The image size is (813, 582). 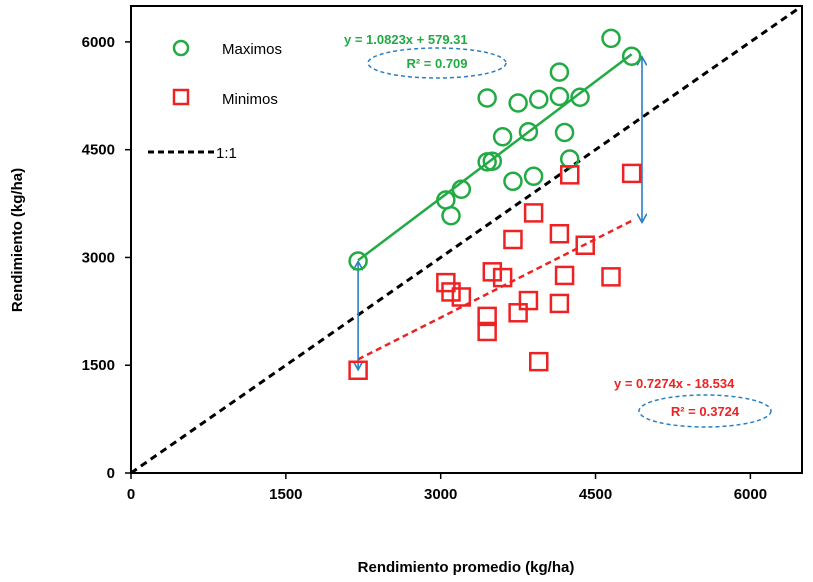 What do you see at coordinates (250, 99) in the screenshot?
I see `legend-label-minimos: Minimos` at bounding box center [250, 99].